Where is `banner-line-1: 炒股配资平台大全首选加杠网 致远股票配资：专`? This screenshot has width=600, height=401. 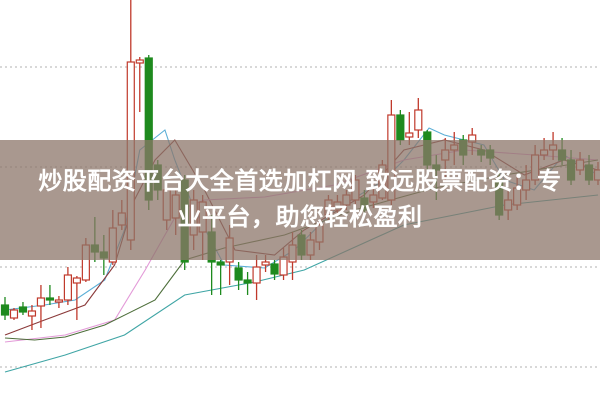 banner-line-1: 炒股配资平台大全首选加杠网 致远股票配资：专 is located at coordinates (300, 181).